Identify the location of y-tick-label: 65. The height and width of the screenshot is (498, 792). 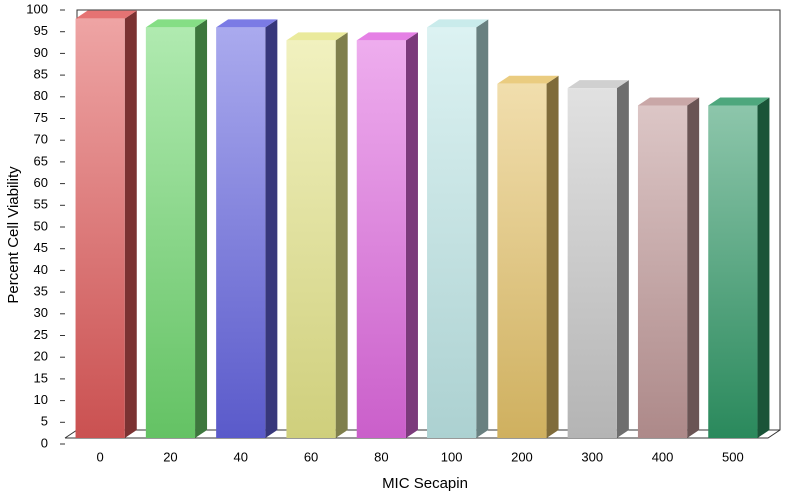
(41, 160).